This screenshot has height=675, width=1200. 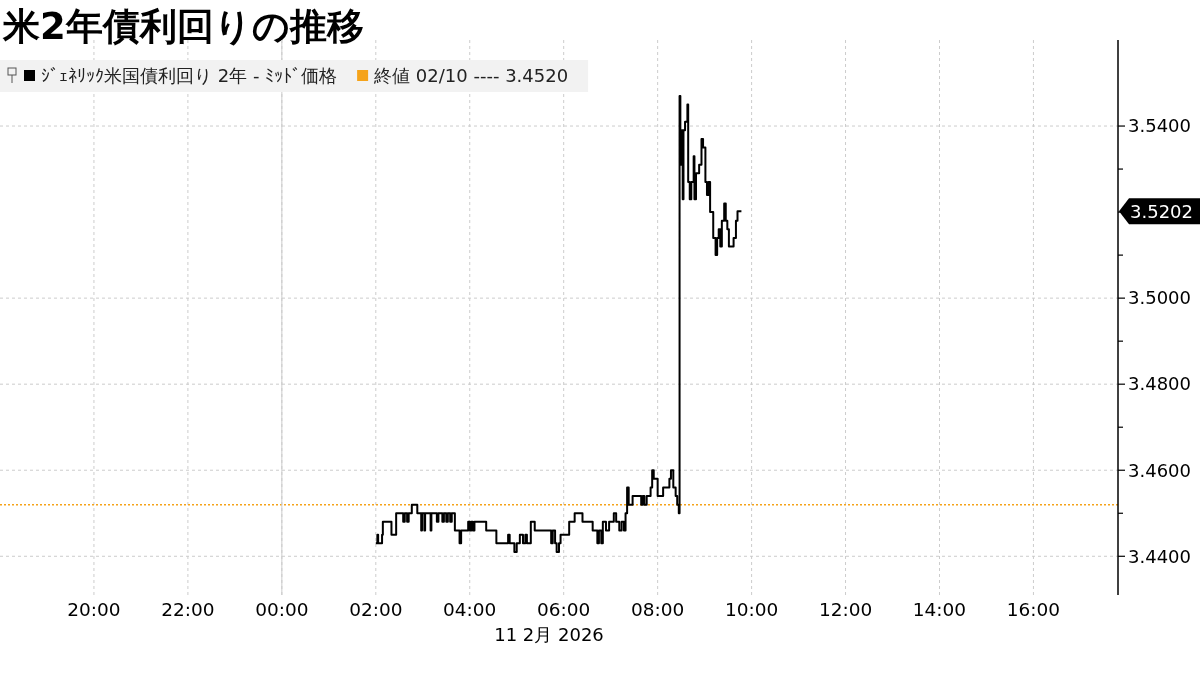 I want to click on y-tick-label: 3.5000, so click(x=1159, y=298).